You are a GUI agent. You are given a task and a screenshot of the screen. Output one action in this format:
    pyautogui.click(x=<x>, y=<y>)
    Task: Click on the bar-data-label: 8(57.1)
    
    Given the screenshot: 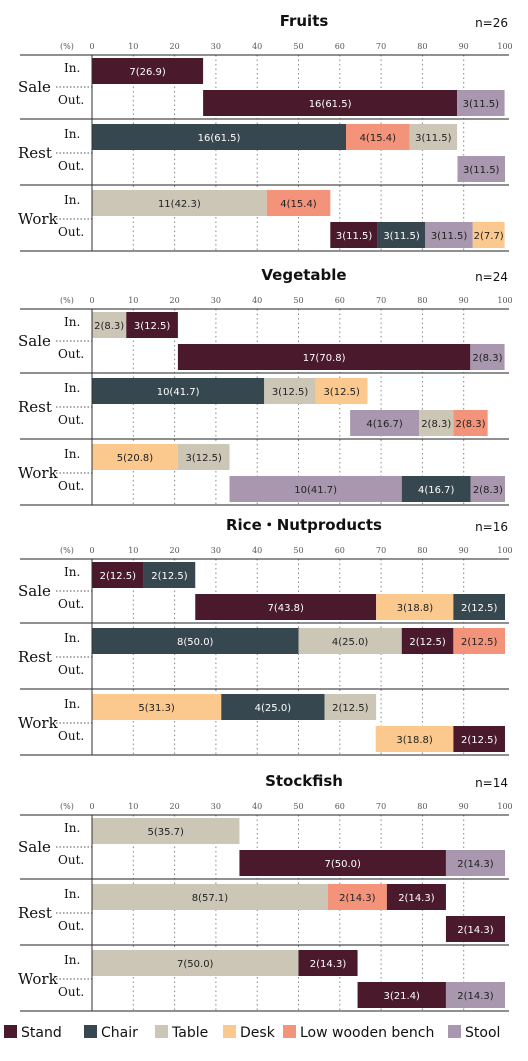 What is the action you would take?
    pyautogui.click(x=210, y=898)
    